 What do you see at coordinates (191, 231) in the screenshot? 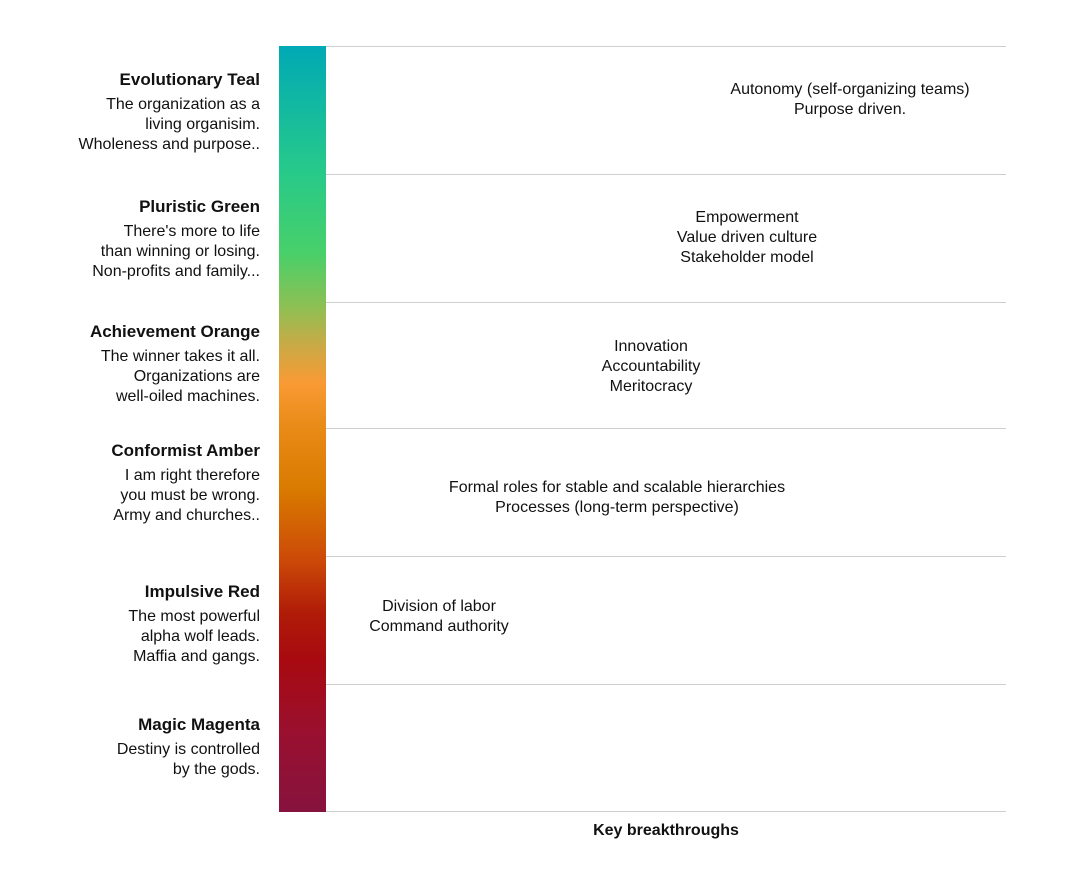
I see `stage-desc-line: There's more to life` at bounding box center [191, 231].